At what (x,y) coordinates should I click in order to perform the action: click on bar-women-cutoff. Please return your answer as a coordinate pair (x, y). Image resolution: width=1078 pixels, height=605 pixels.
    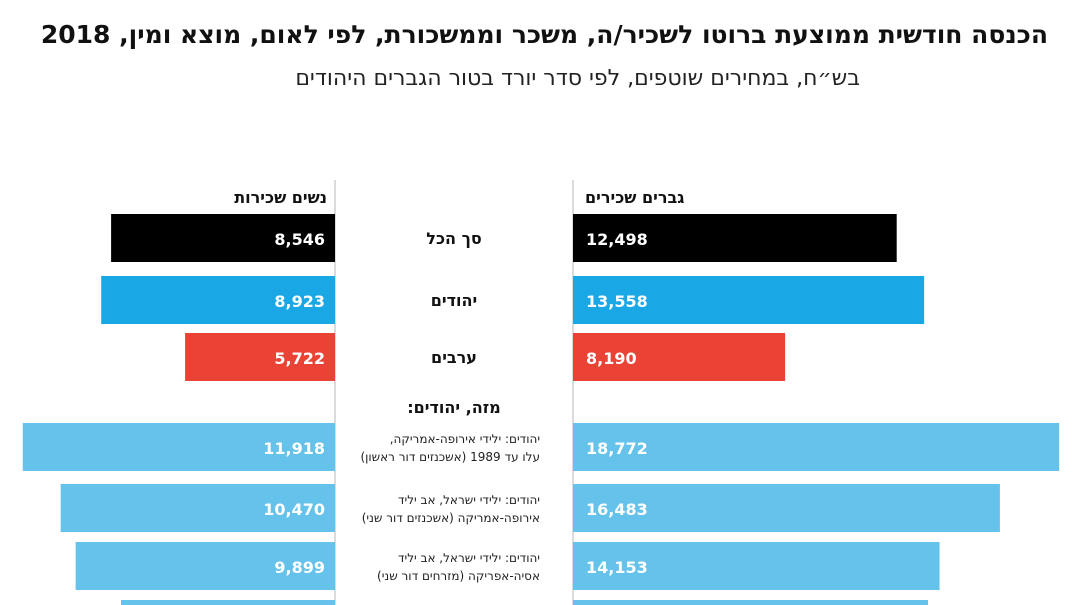
    Looking at the image, I should click on (228, 602).